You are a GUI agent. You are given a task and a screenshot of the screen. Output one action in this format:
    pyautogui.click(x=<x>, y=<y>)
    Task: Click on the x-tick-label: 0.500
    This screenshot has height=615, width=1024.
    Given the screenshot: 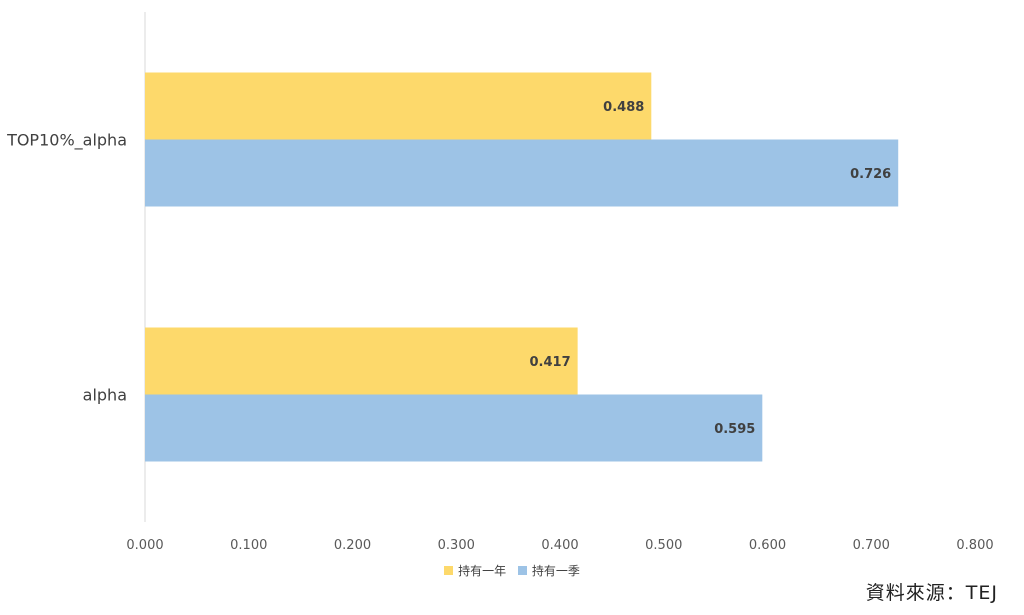 What is the action you would take?
    pyautogui.click(x=663, y=545)
    